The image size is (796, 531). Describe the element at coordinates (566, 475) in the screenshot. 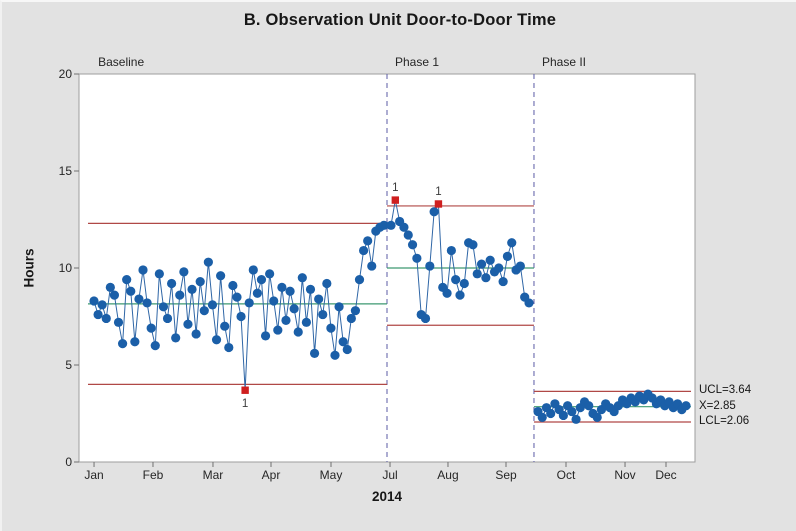

I see `x-tick-label: Oct` at that location.